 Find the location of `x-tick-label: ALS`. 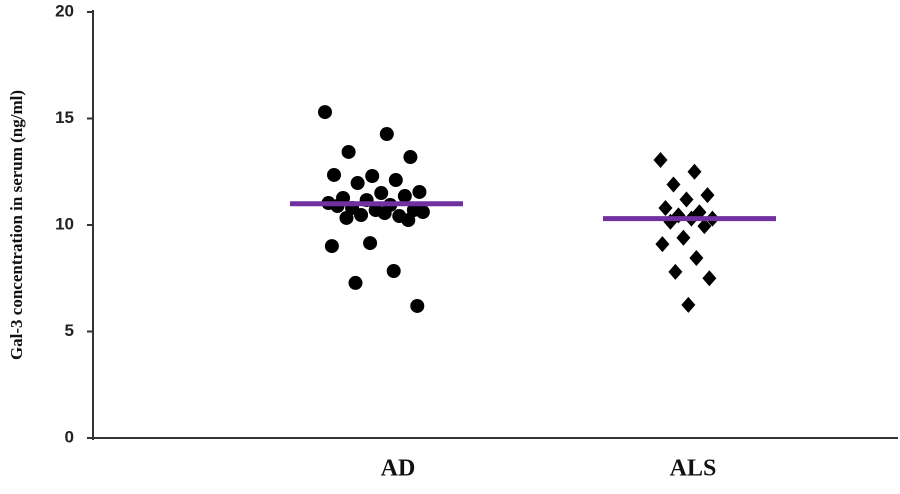

x-tick-label: ALS is located at coordinates (693, 469).